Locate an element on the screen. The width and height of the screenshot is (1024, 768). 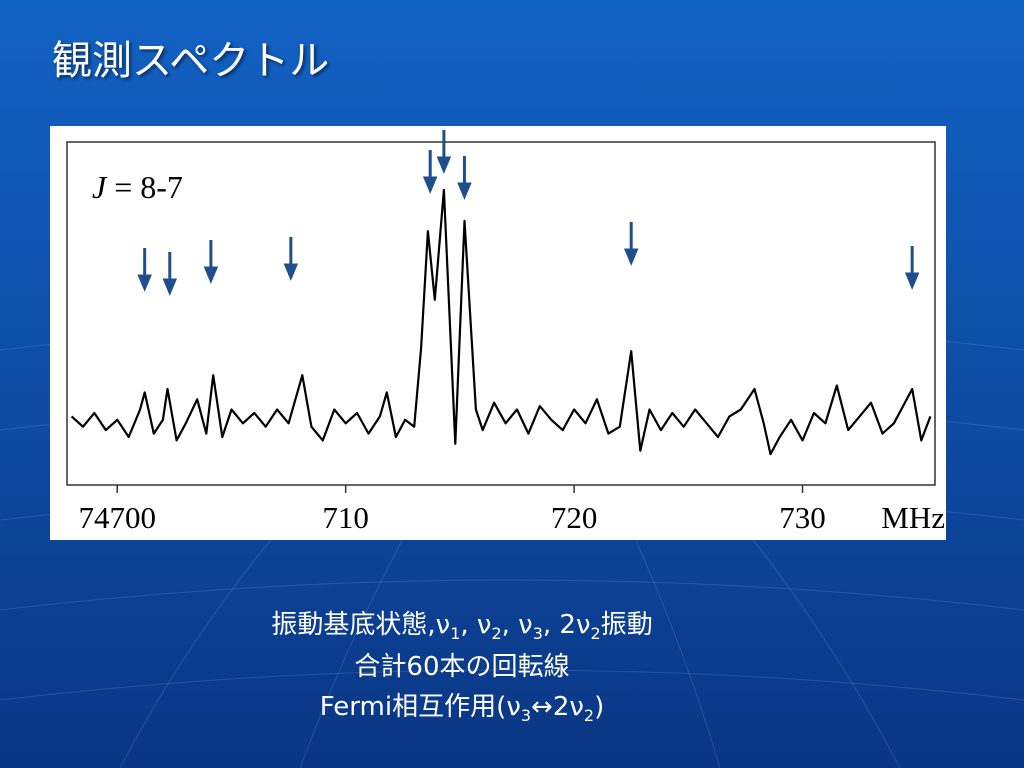
x-tick-label: 74700 is located at coordinates (118, 517).